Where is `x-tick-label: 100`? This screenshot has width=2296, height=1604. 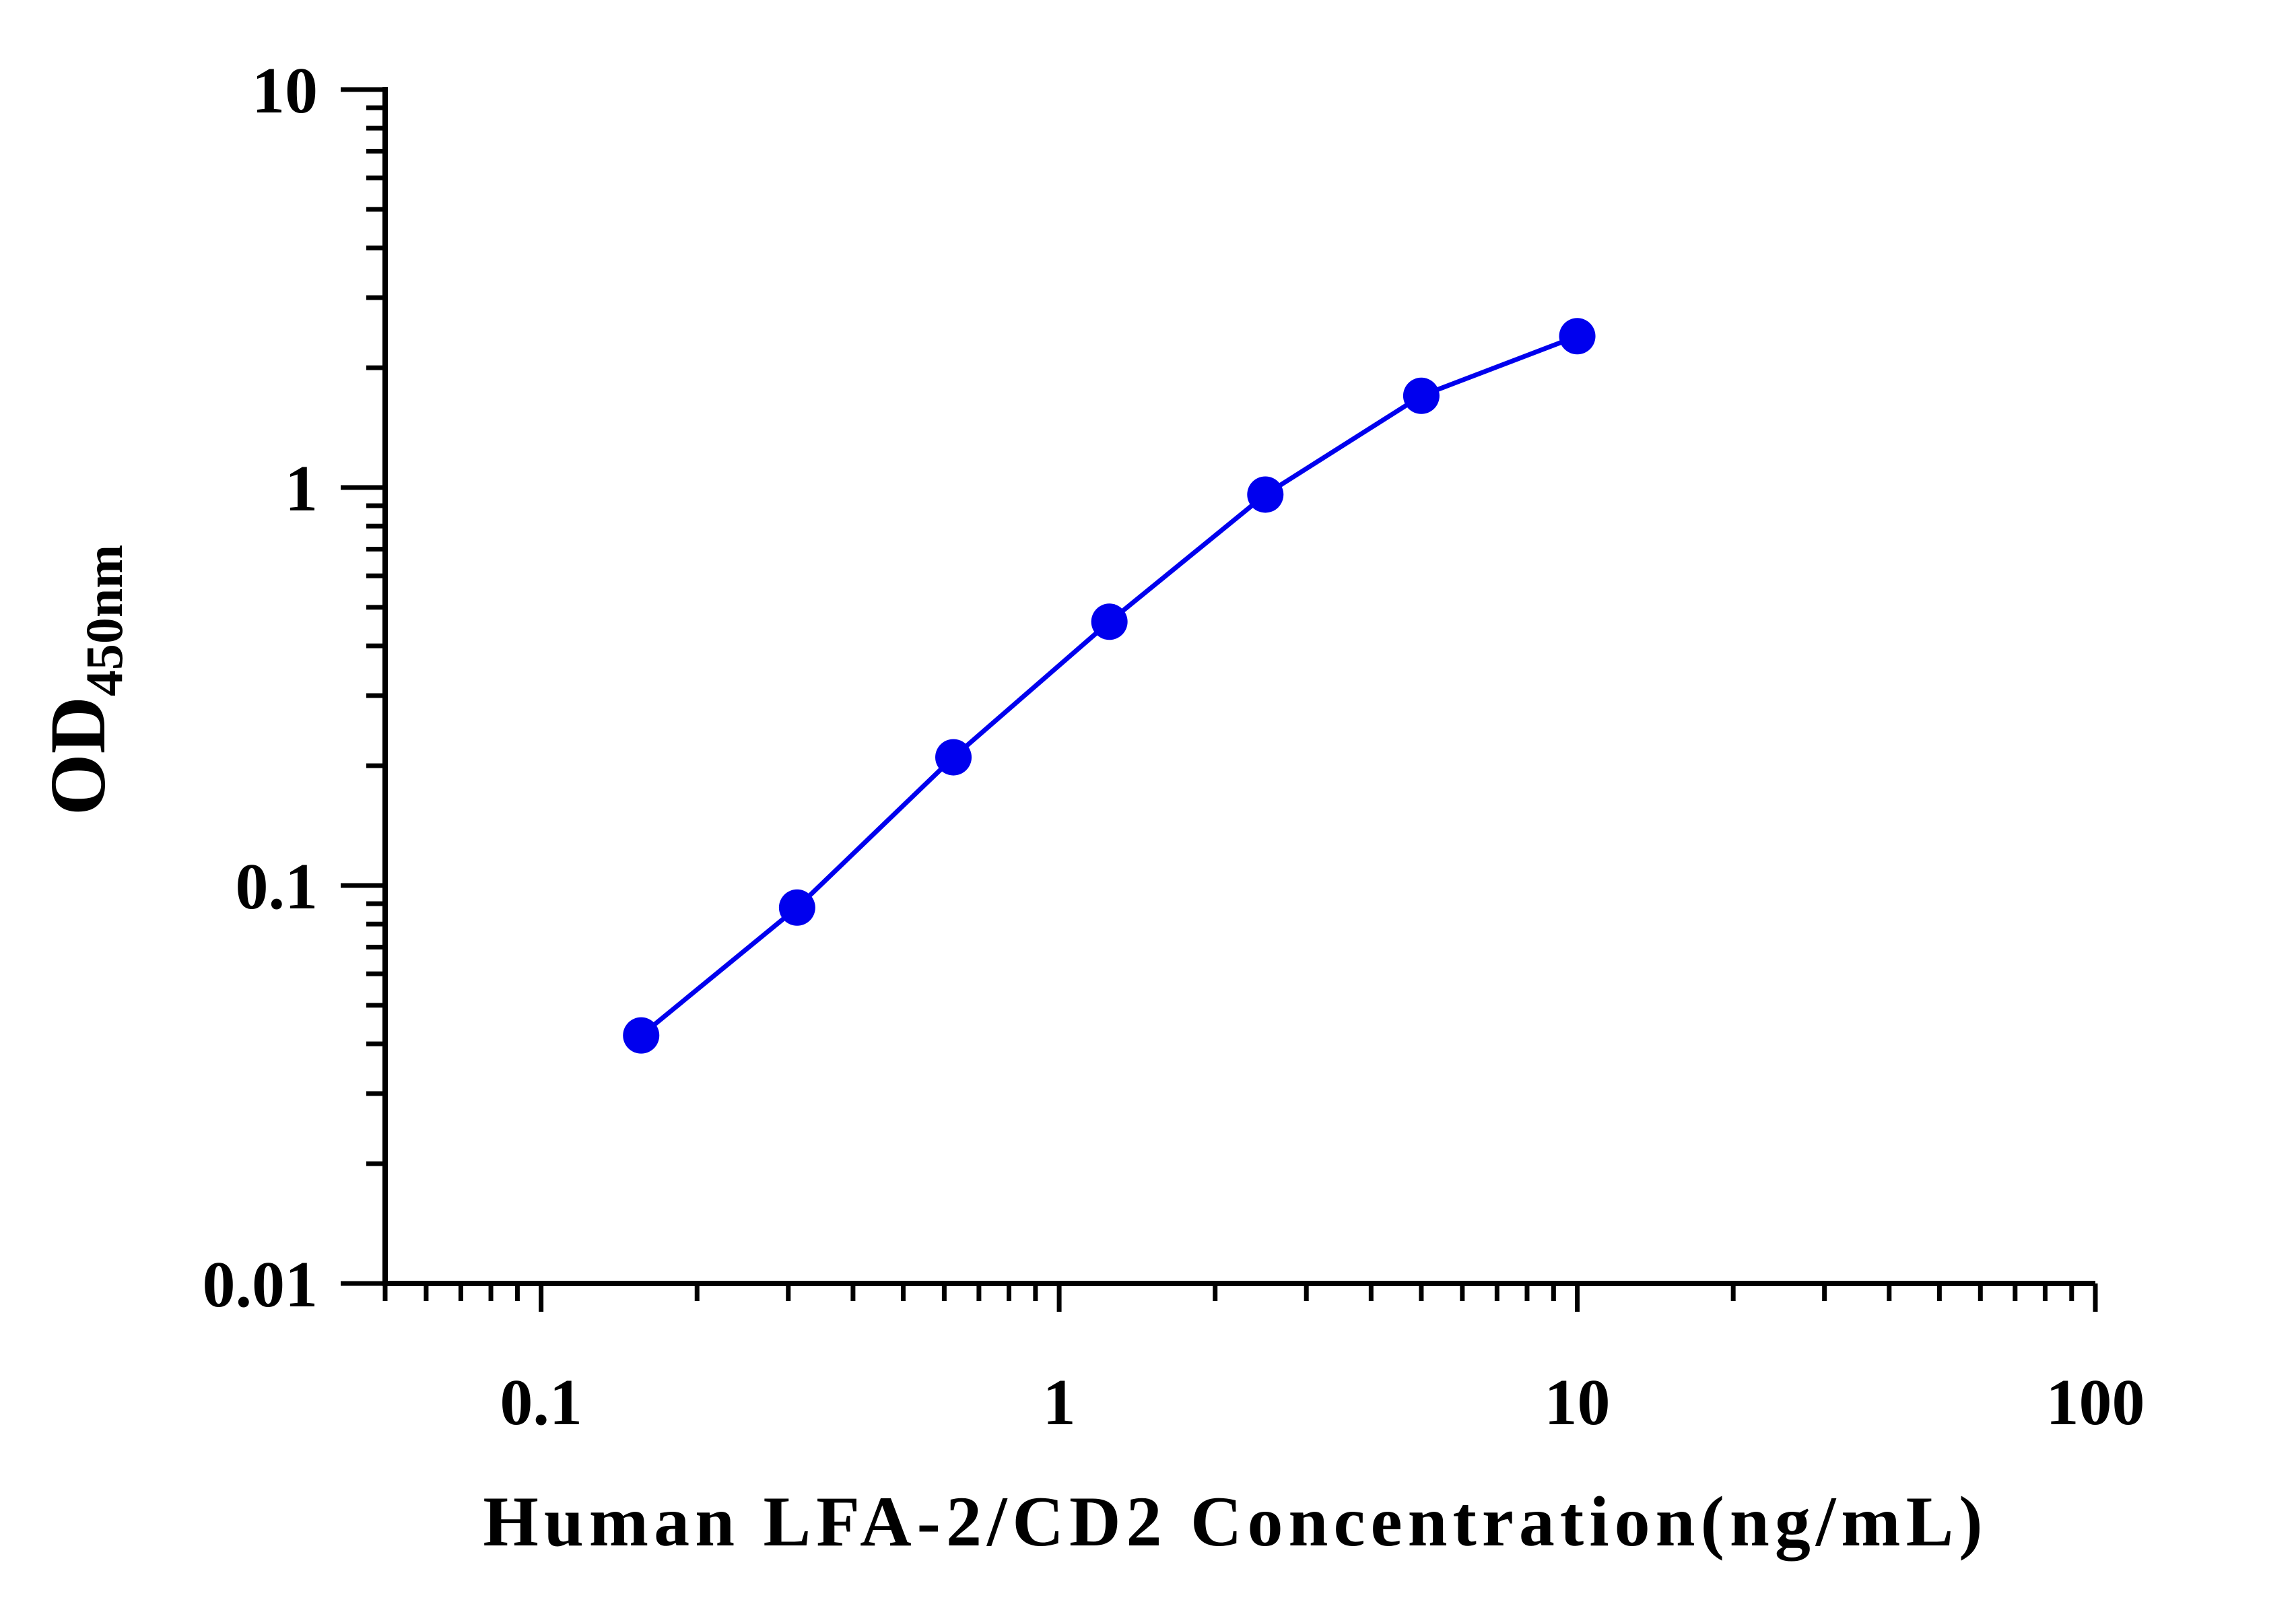 x-tick-label: 100 is located at coordinates (2095, 1403).